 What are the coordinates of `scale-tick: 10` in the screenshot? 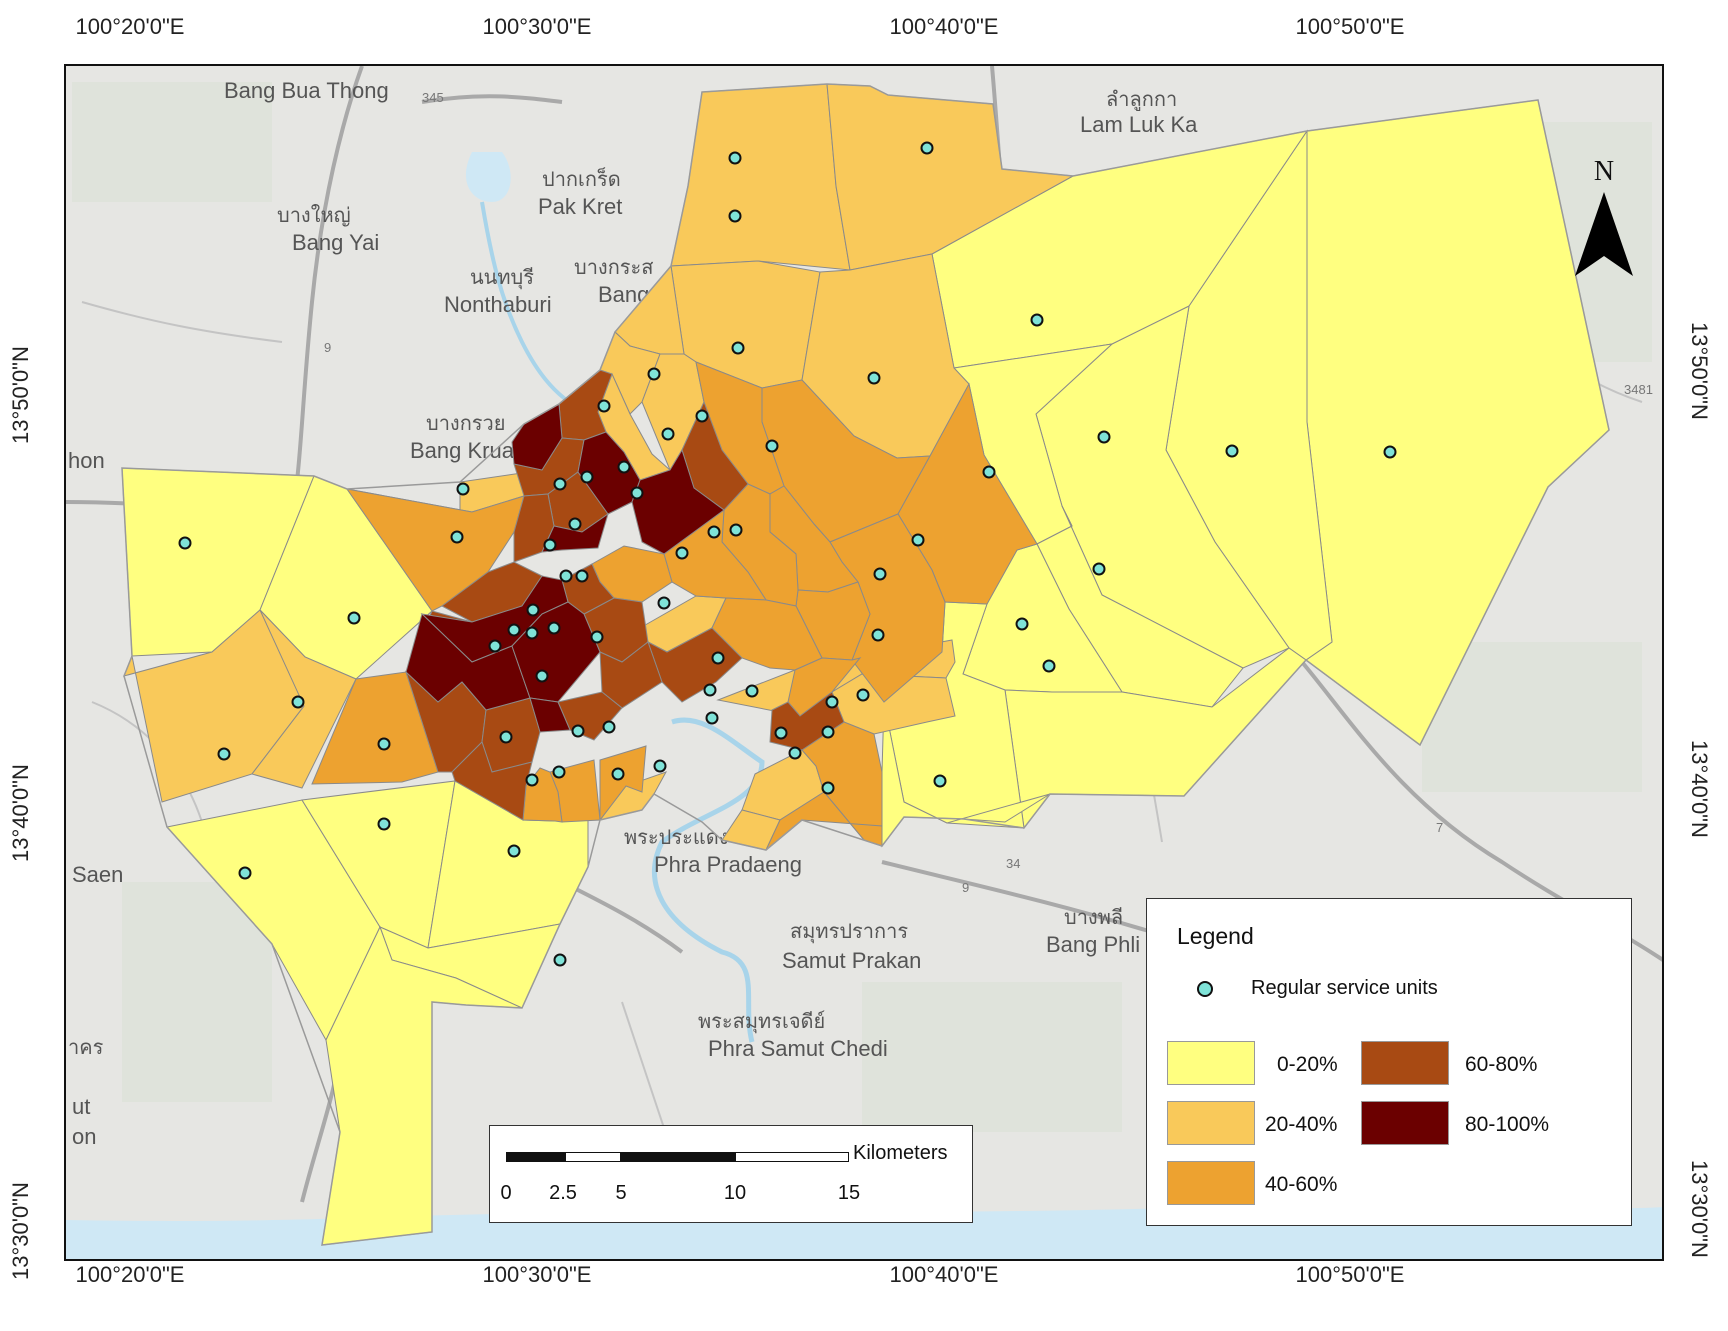 It's located at (735, 1193).